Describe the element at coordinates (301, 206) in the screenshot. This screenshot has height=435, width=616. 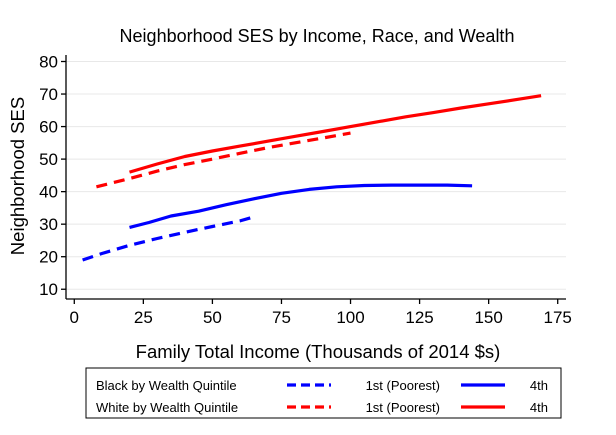
I see `series-line-black-4th` at that location.